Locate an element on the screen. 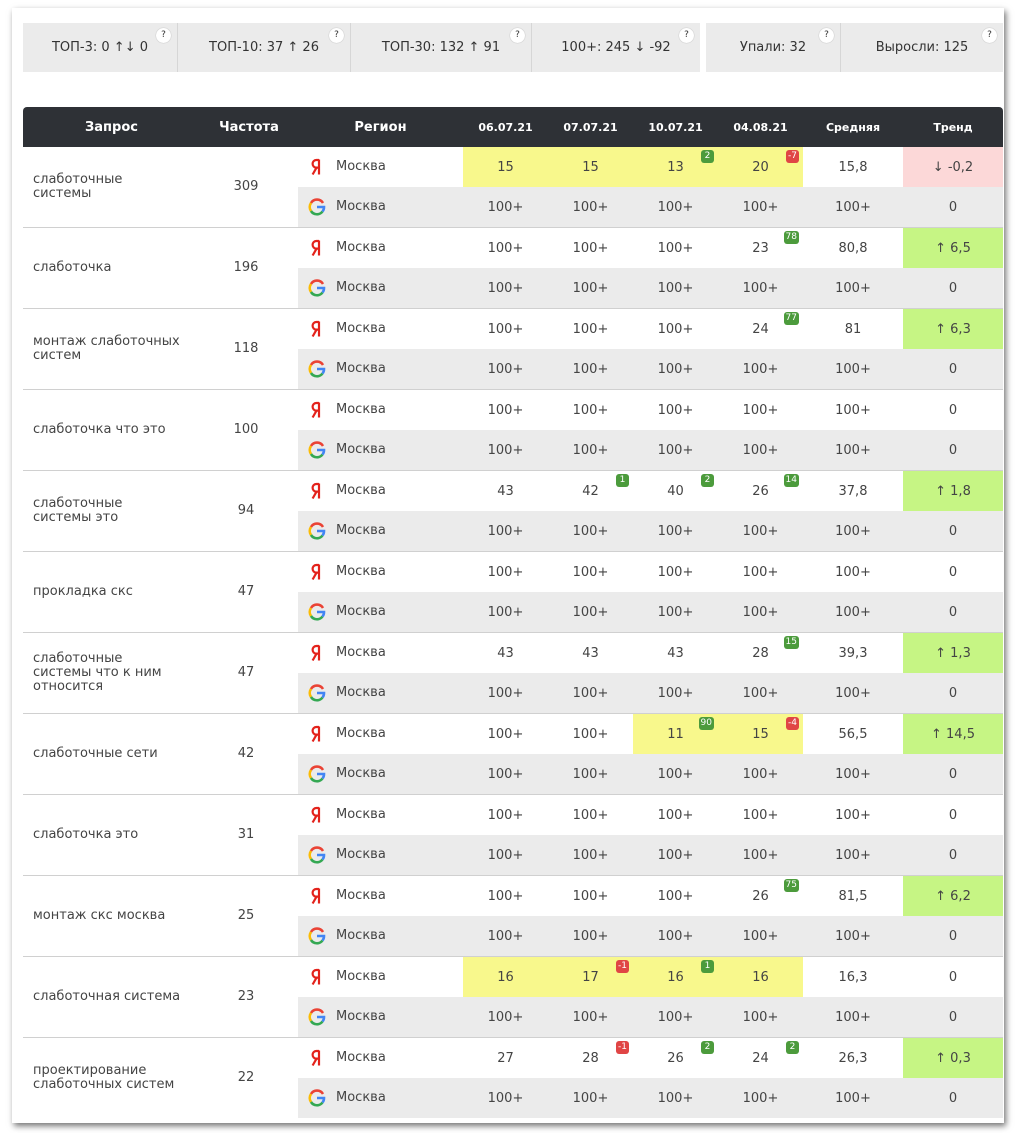 The image size is (1018, 1133). change-badge: -4 is located at coordinates (792, 723).